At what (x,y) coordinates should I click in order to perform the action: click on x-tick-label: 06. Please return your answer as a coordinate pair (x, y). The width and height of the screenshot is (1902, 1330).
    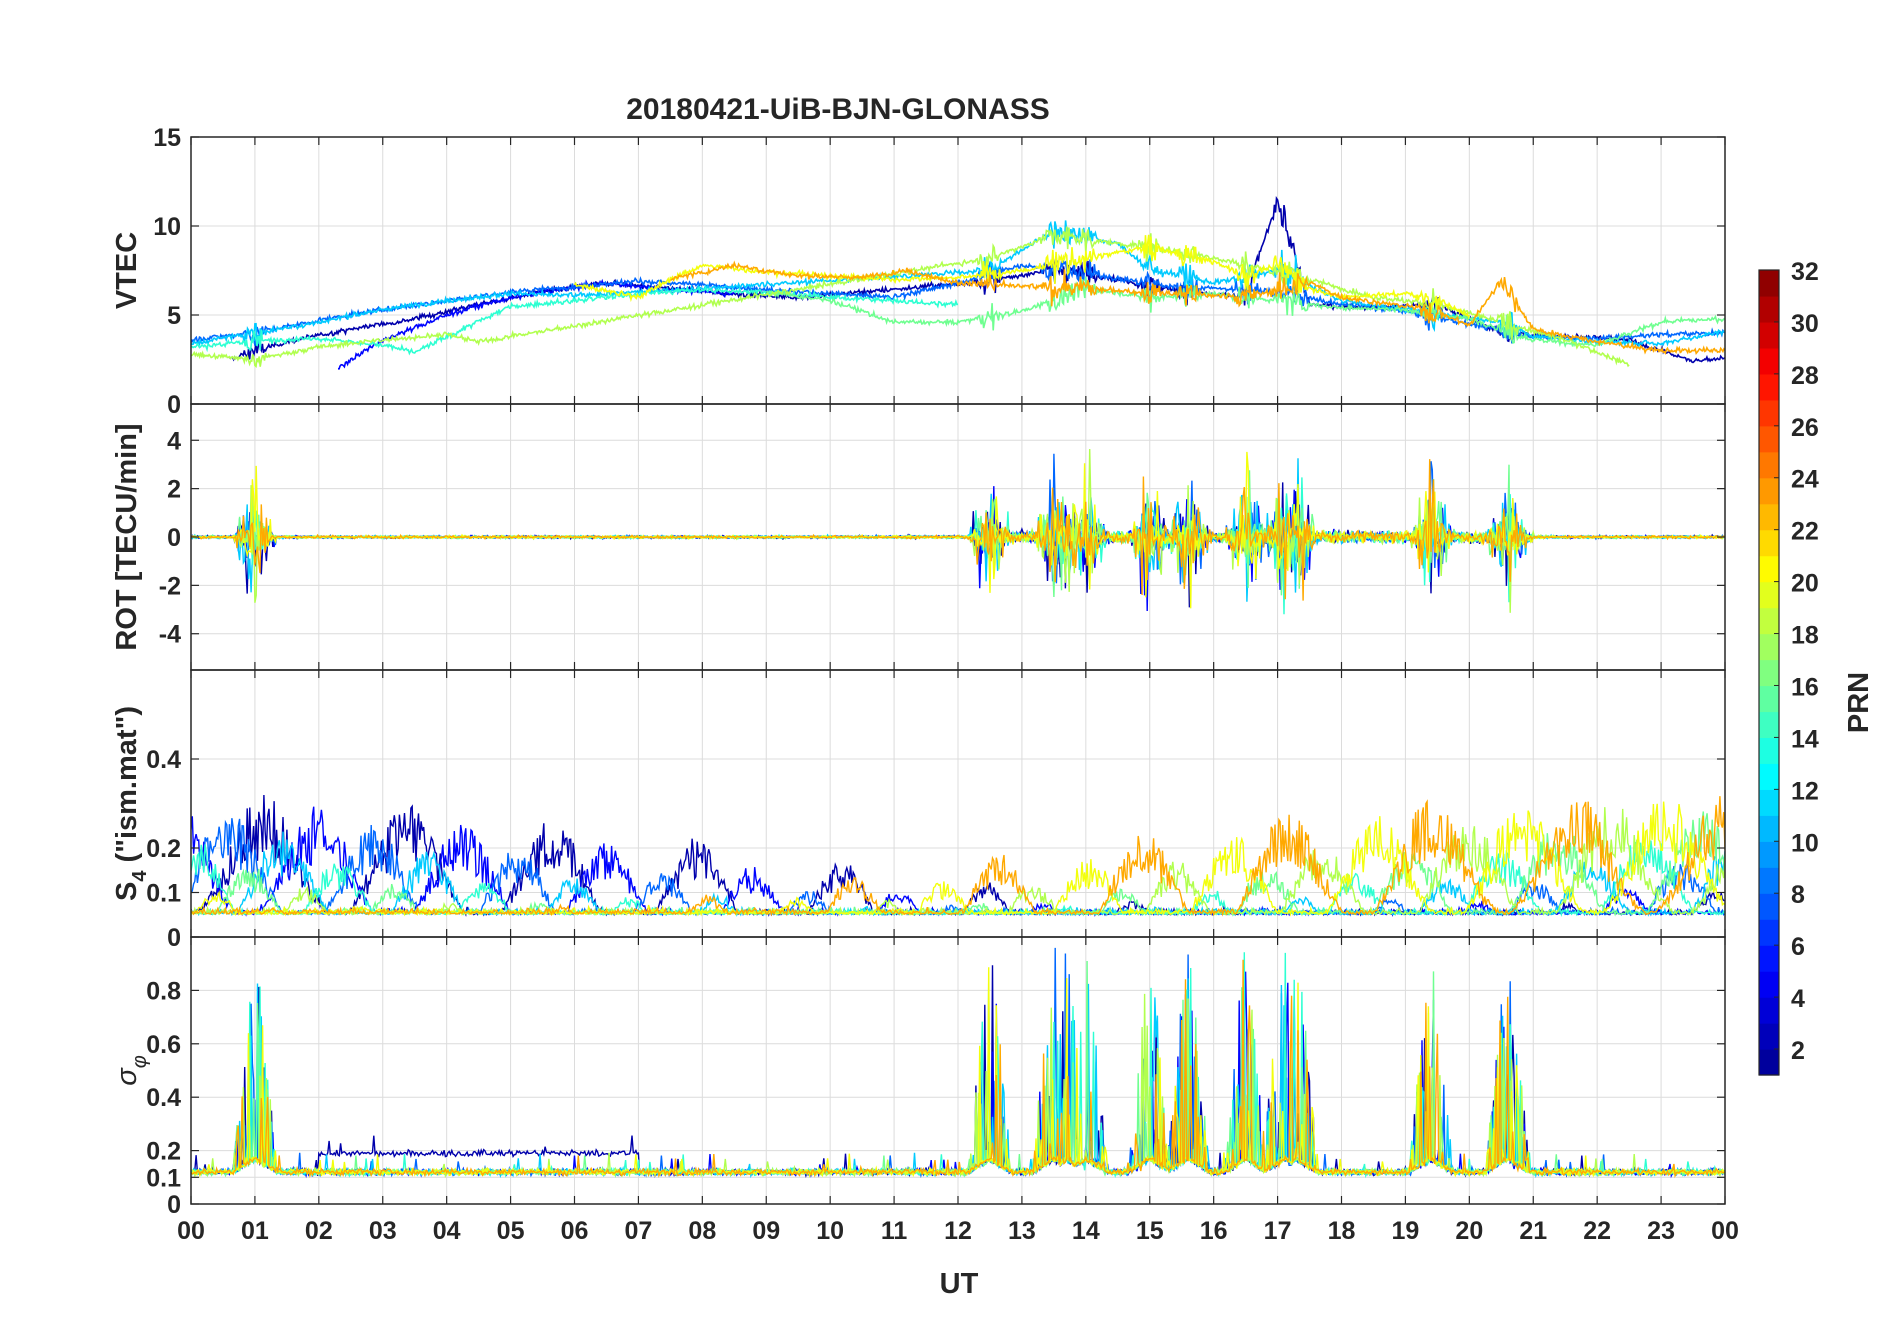
    Looking at the image, I should click on (575, 1231).